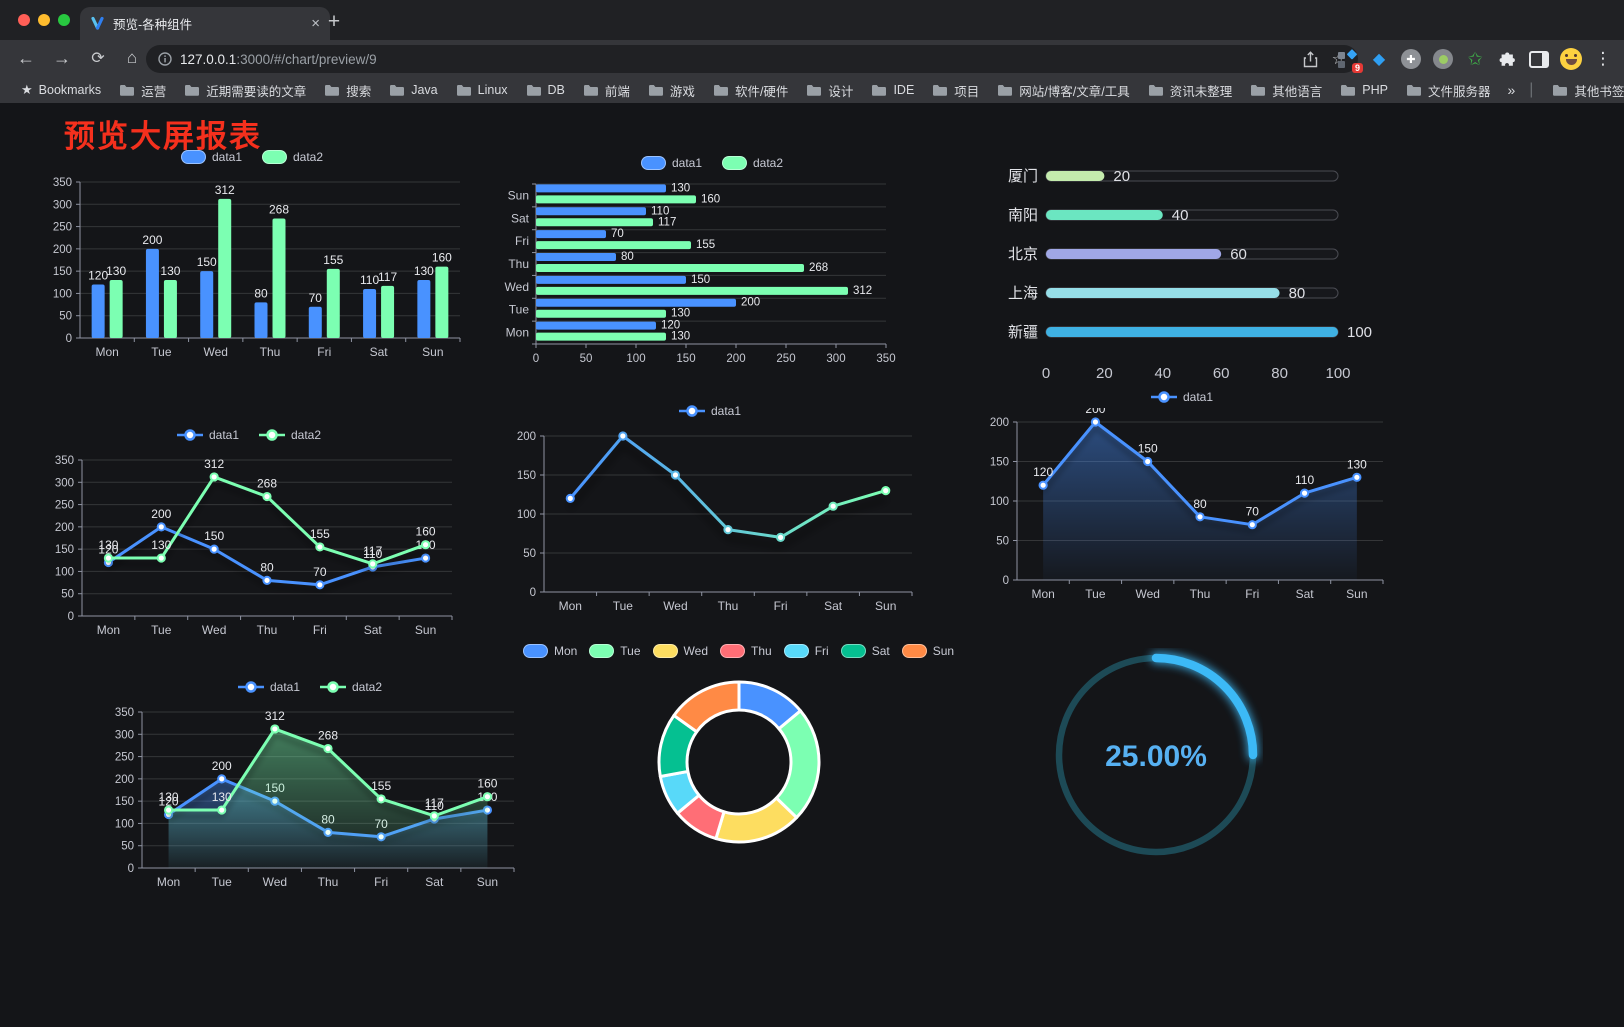 Image resolution: width=1624 pixels, height=1027 pixels. What do you see at coordinates (97, 23) in the screenshot?
I see `favicon-icon` at bounding box center [97, 23].